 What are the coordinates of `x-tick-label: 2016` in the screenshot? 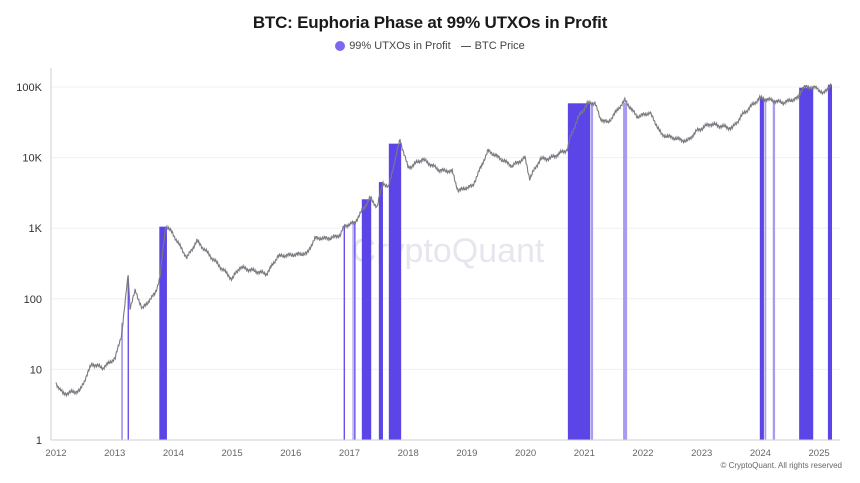 It's located at (290, 453).